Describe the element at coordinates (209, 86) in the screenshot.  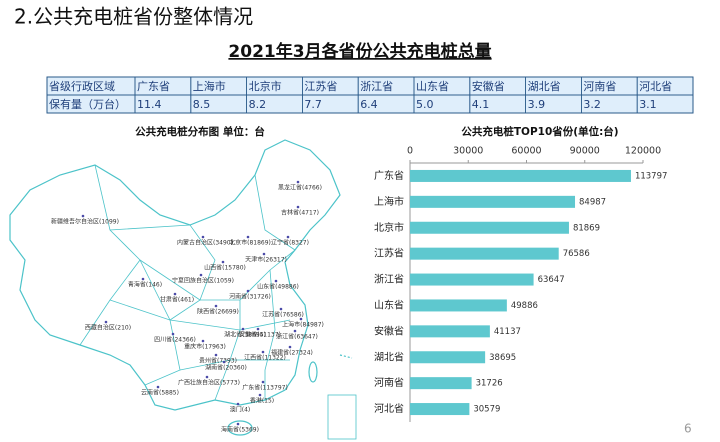
I see `table-text: 上海市` at that location.